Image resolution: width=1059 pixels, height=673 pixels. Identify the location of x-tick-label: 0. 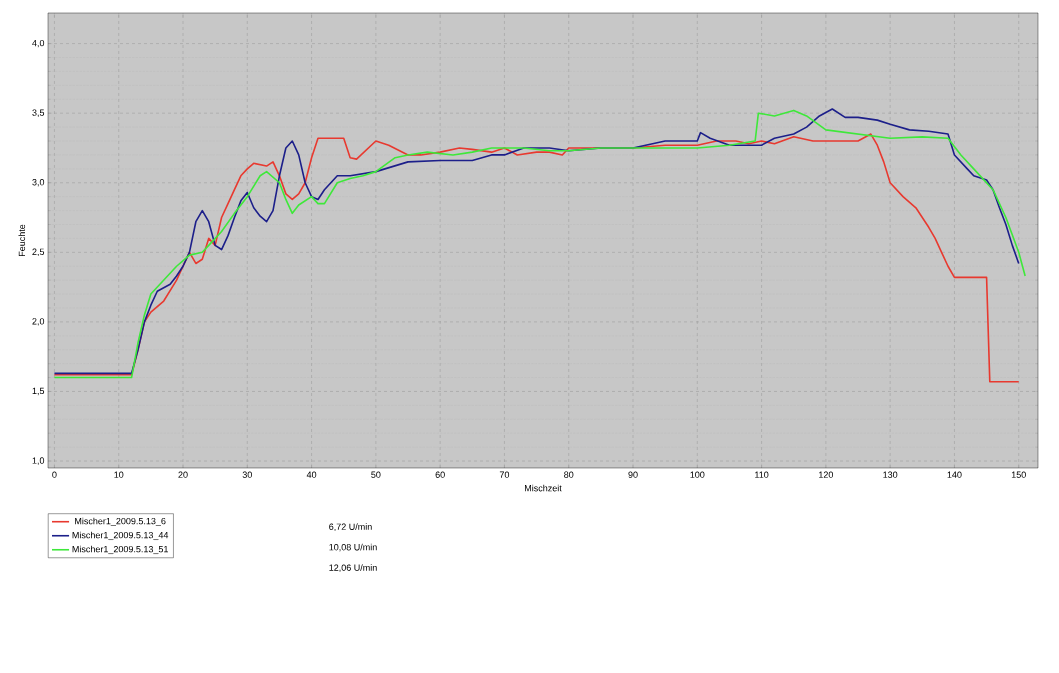
(54, 474).